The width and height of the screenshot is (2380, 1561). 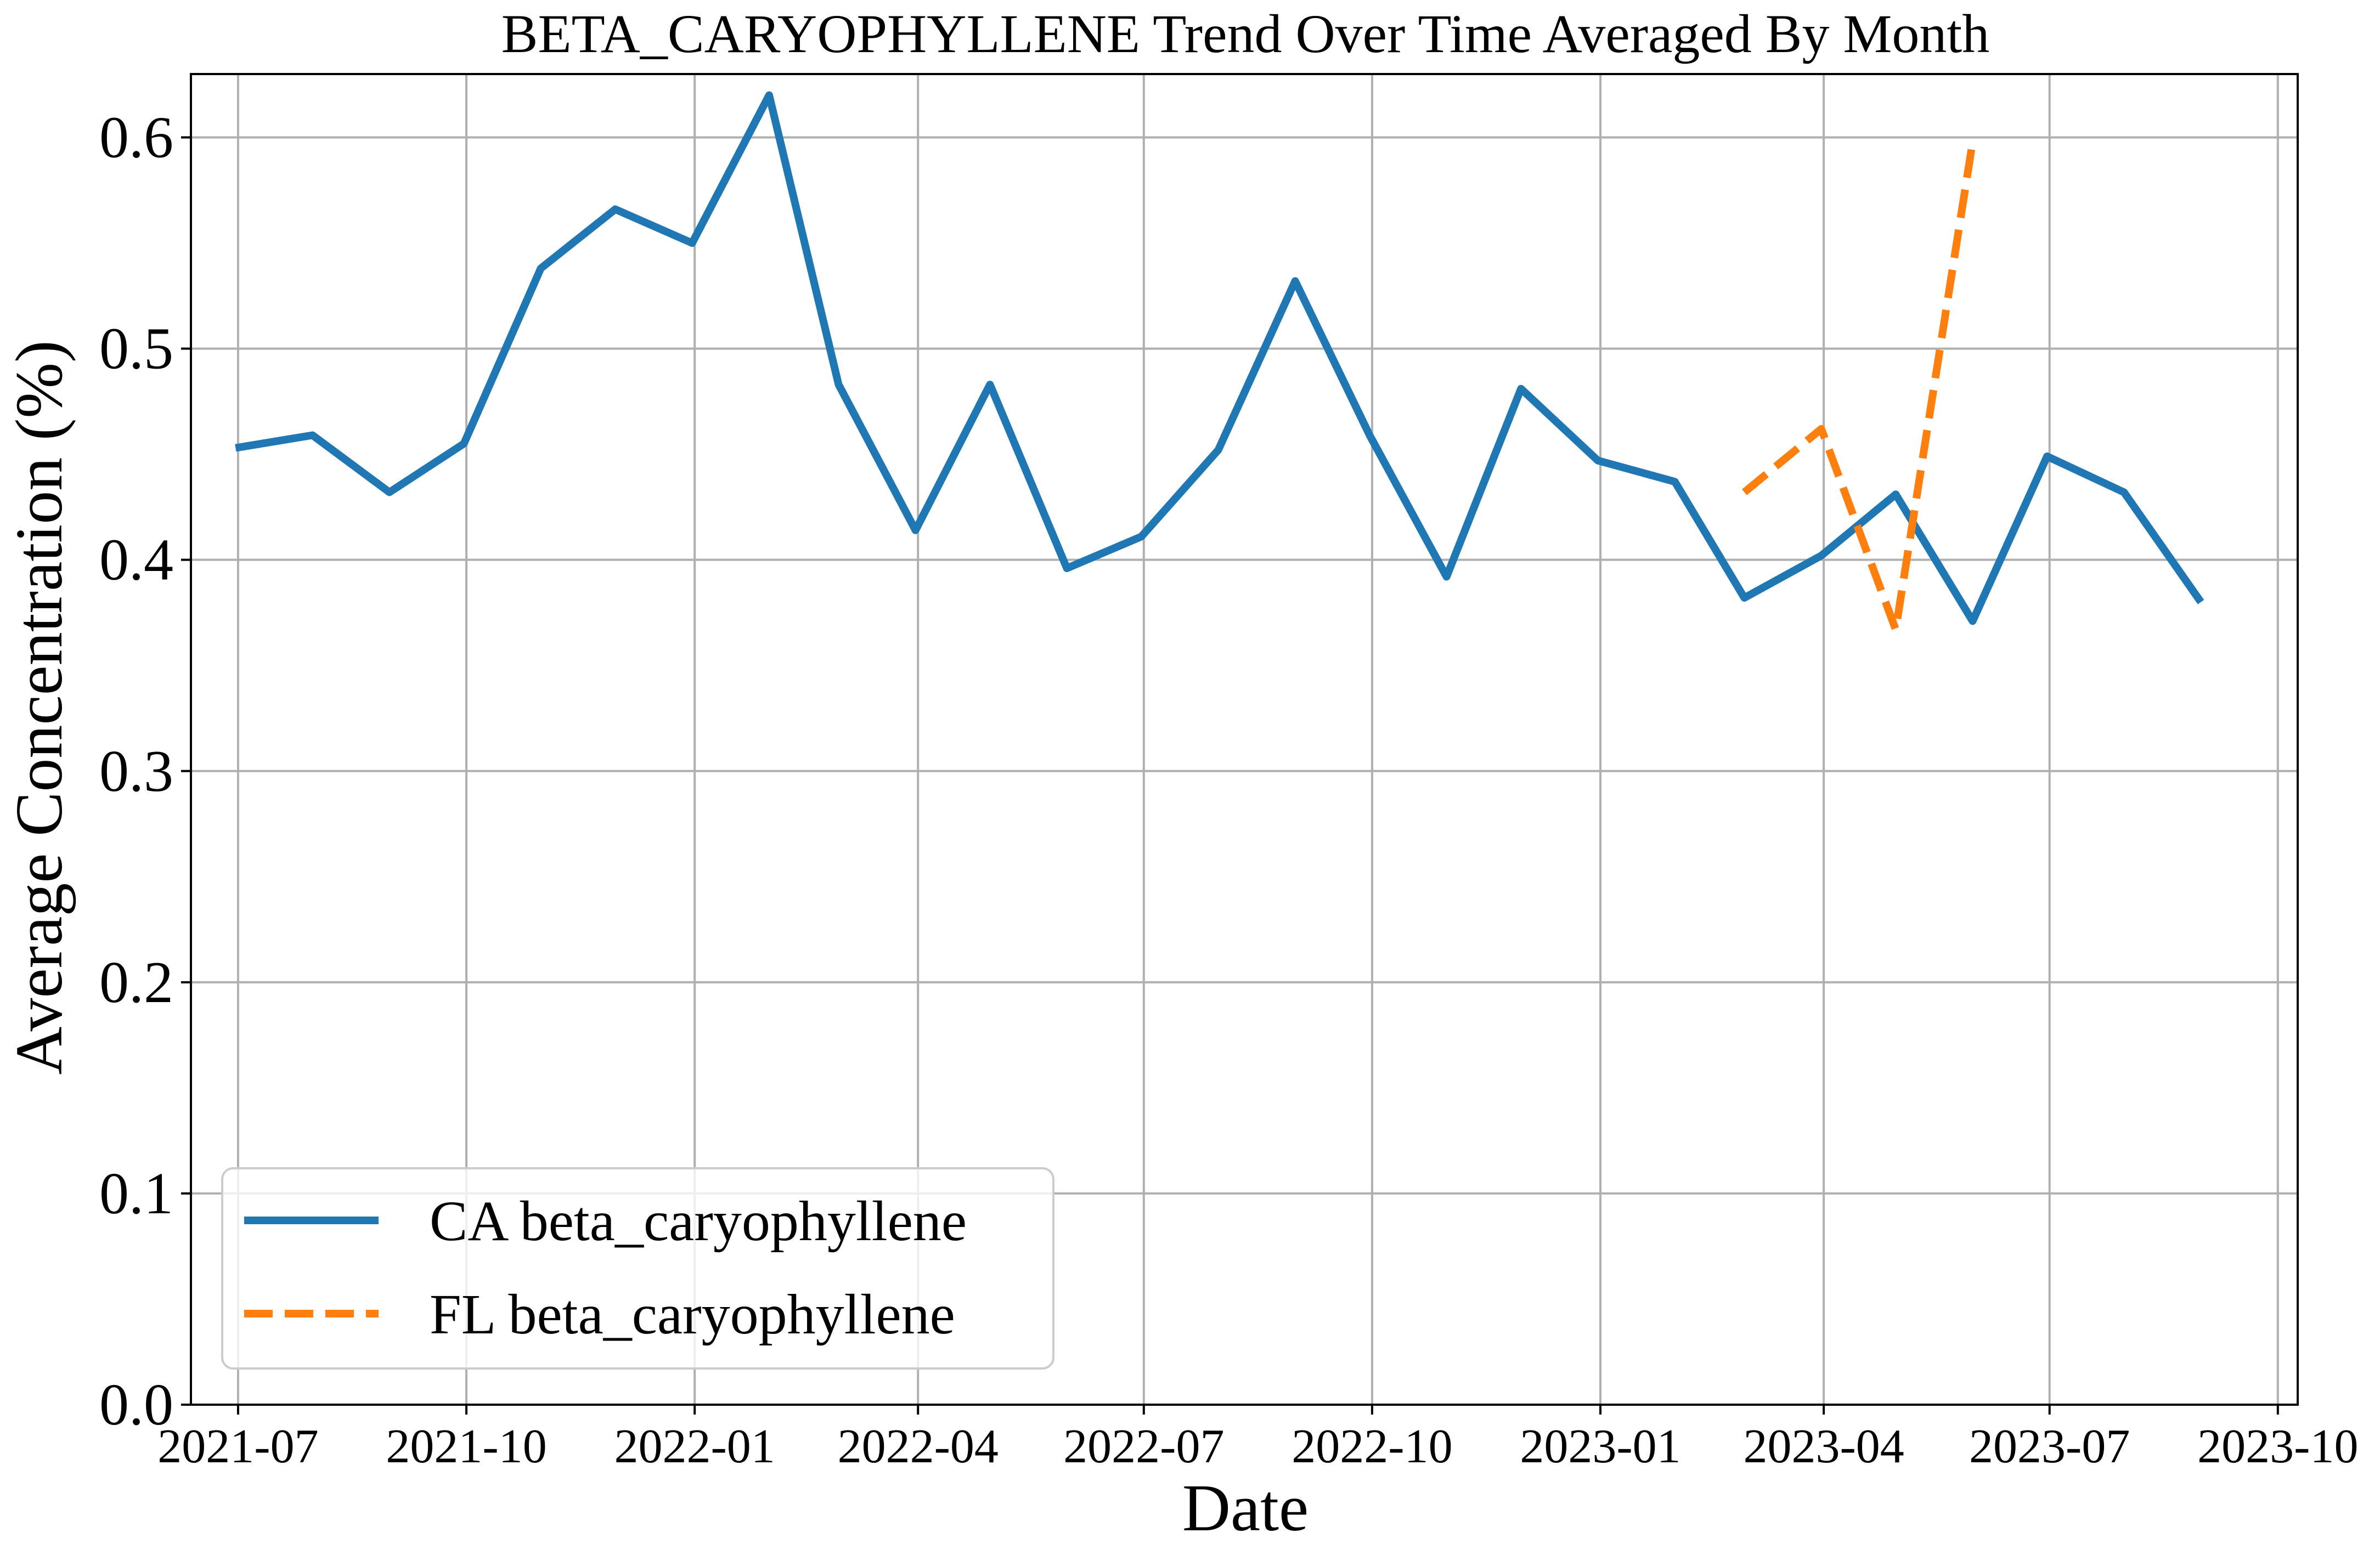 What do you see at coordinates (2049, 1446) in the screenshot?
I see `x-tick-label: 2023-07` at bounding box center [2049, 1446].